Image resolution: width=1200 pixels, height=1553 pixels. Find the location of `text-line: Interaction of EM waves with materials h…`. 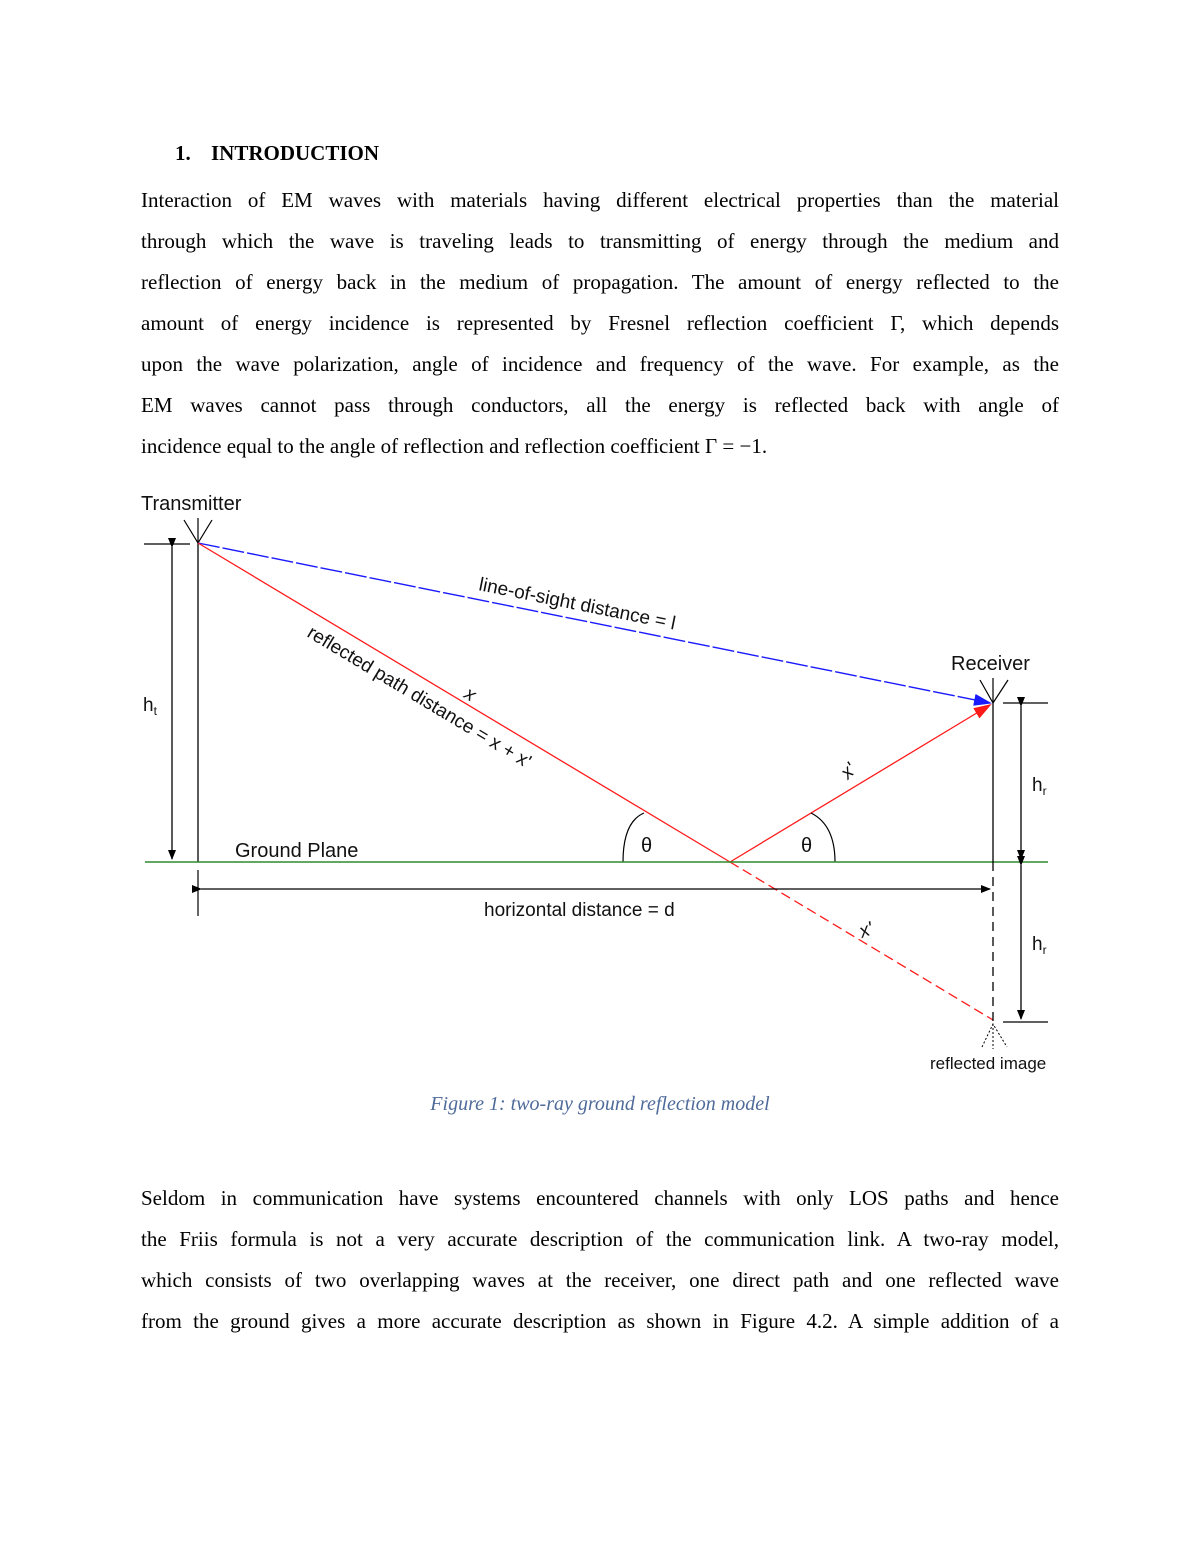

text-line: Interaction of EM waves with materials h… is located at coordinates (600, 200).